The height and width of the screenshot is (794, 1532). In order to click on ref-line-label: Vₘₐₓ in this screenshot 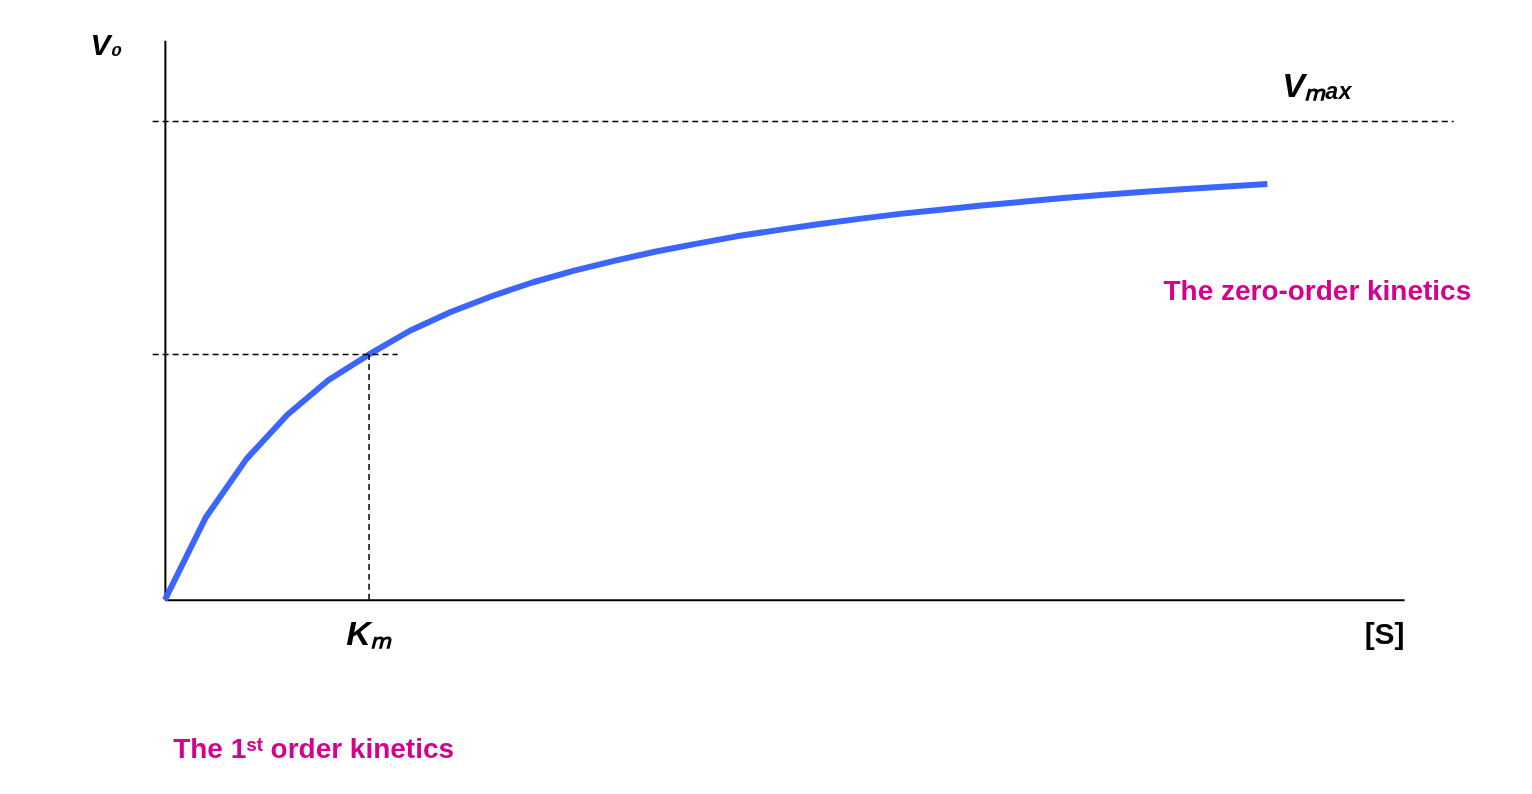, I will do `click(1317, 84)`.